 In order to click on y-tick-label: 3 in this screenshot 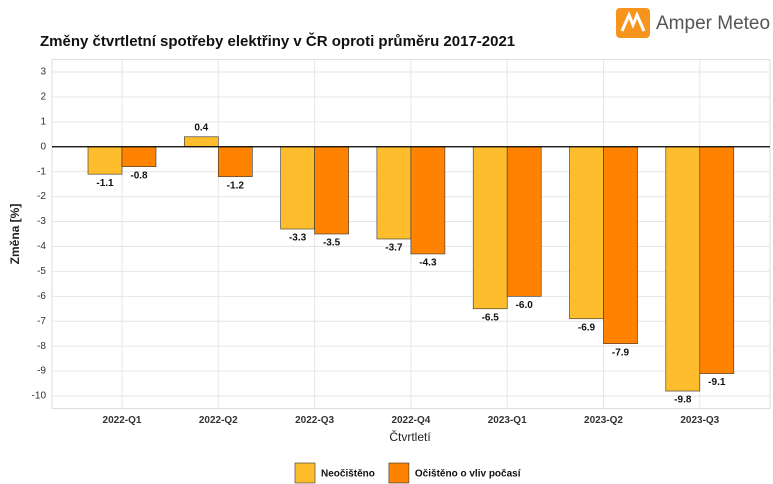, I will do `click(43, 72)`.